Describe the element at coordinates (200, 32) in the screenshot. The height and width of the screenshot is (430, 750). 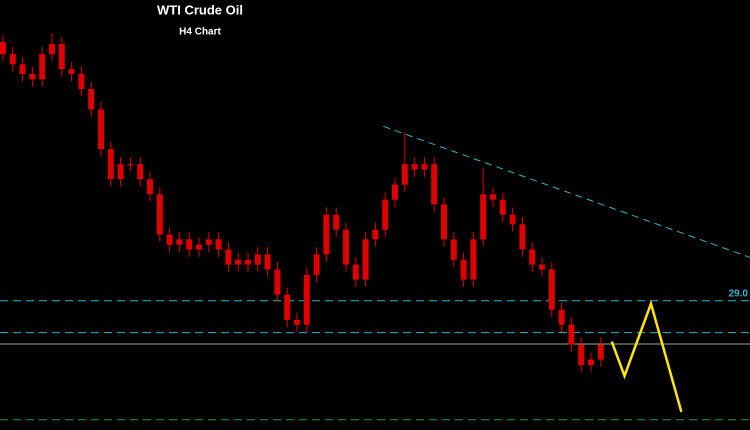
I see `chart-subtitle: H4 Chart` at that location.